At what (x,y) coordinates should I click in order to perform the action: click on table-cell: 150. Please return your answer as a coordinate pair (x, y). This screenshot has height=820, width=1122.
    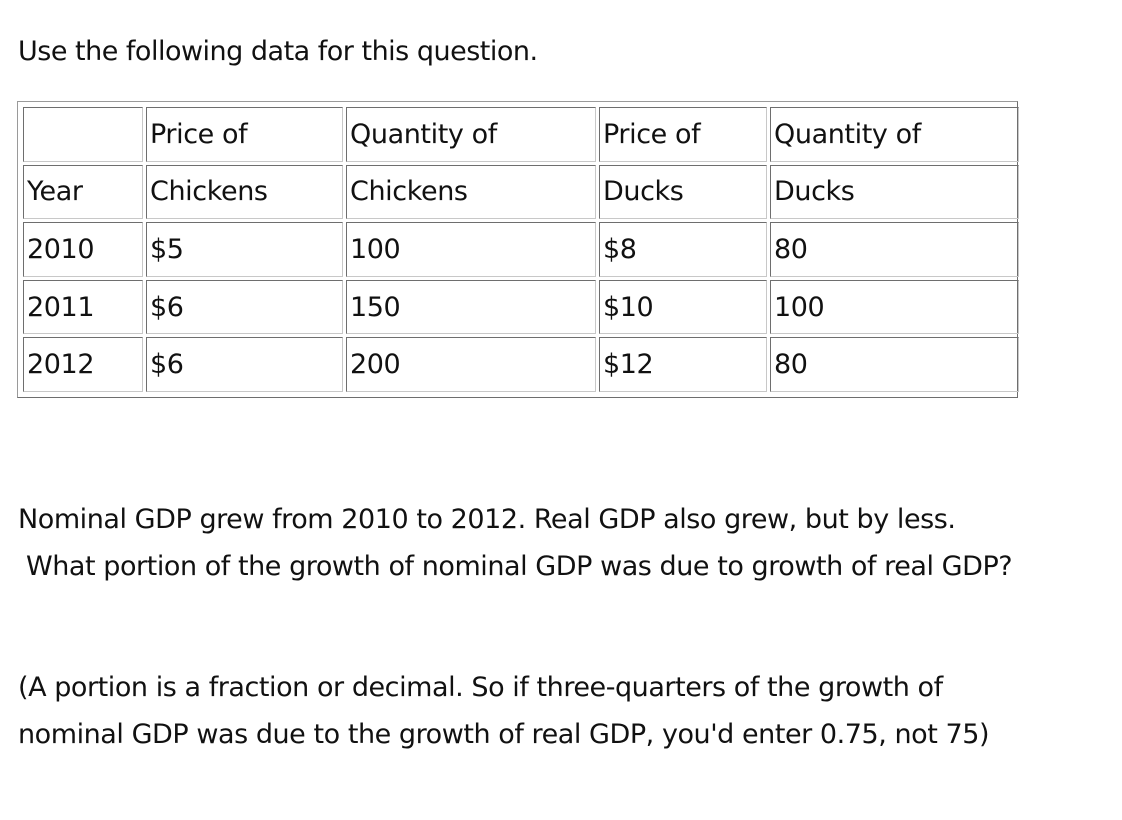
    Looking at the image, I should click on (471, 307).